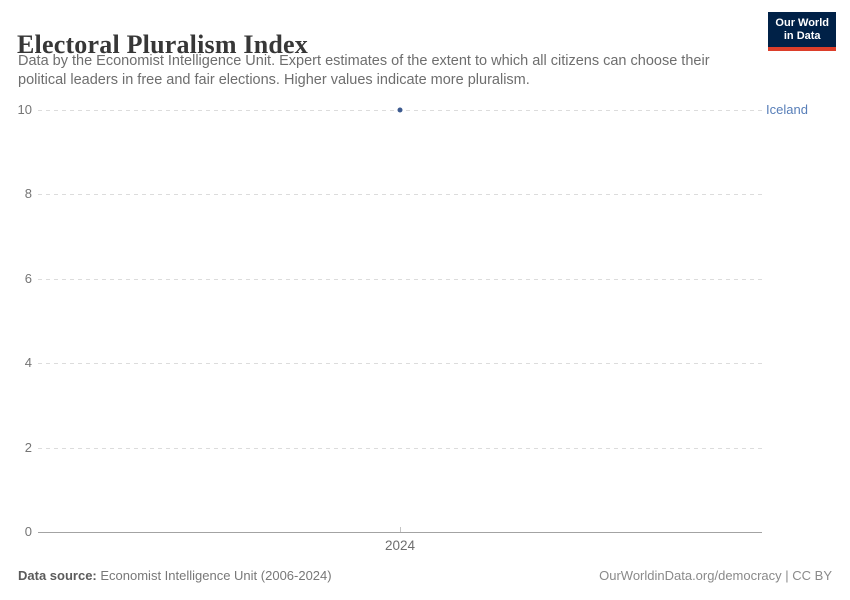 The width and height of the screenshot is (850, 600). Describe the element at coordinates (28, 194) in the screenshot. I see `y-axis-tick-label: 8` at that location.